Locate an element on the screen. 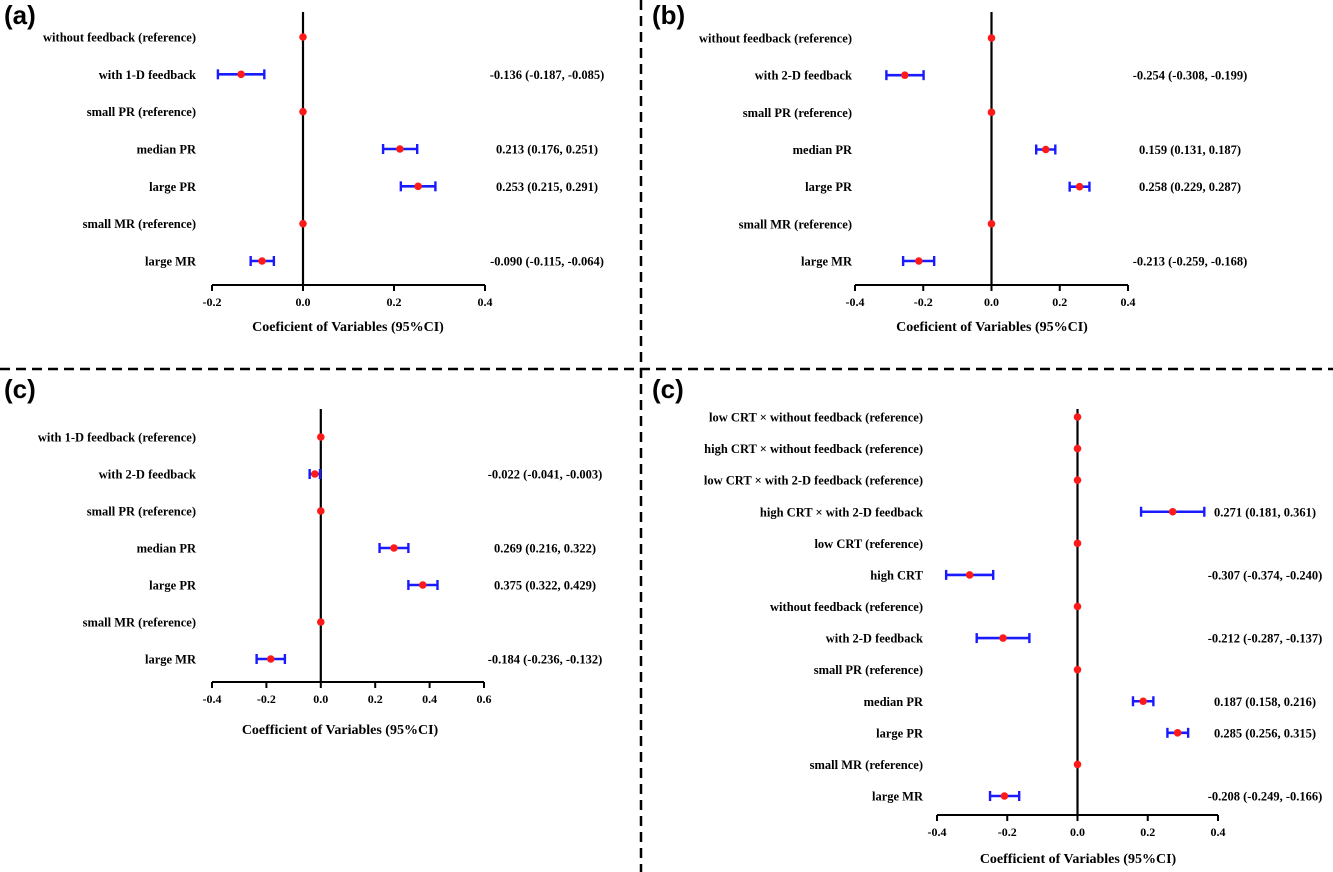 The width and height of the screenshot is (1333, 872). x-axis-title: Coefficient of Variables (95%CI) is located at coordinates (340, 730).